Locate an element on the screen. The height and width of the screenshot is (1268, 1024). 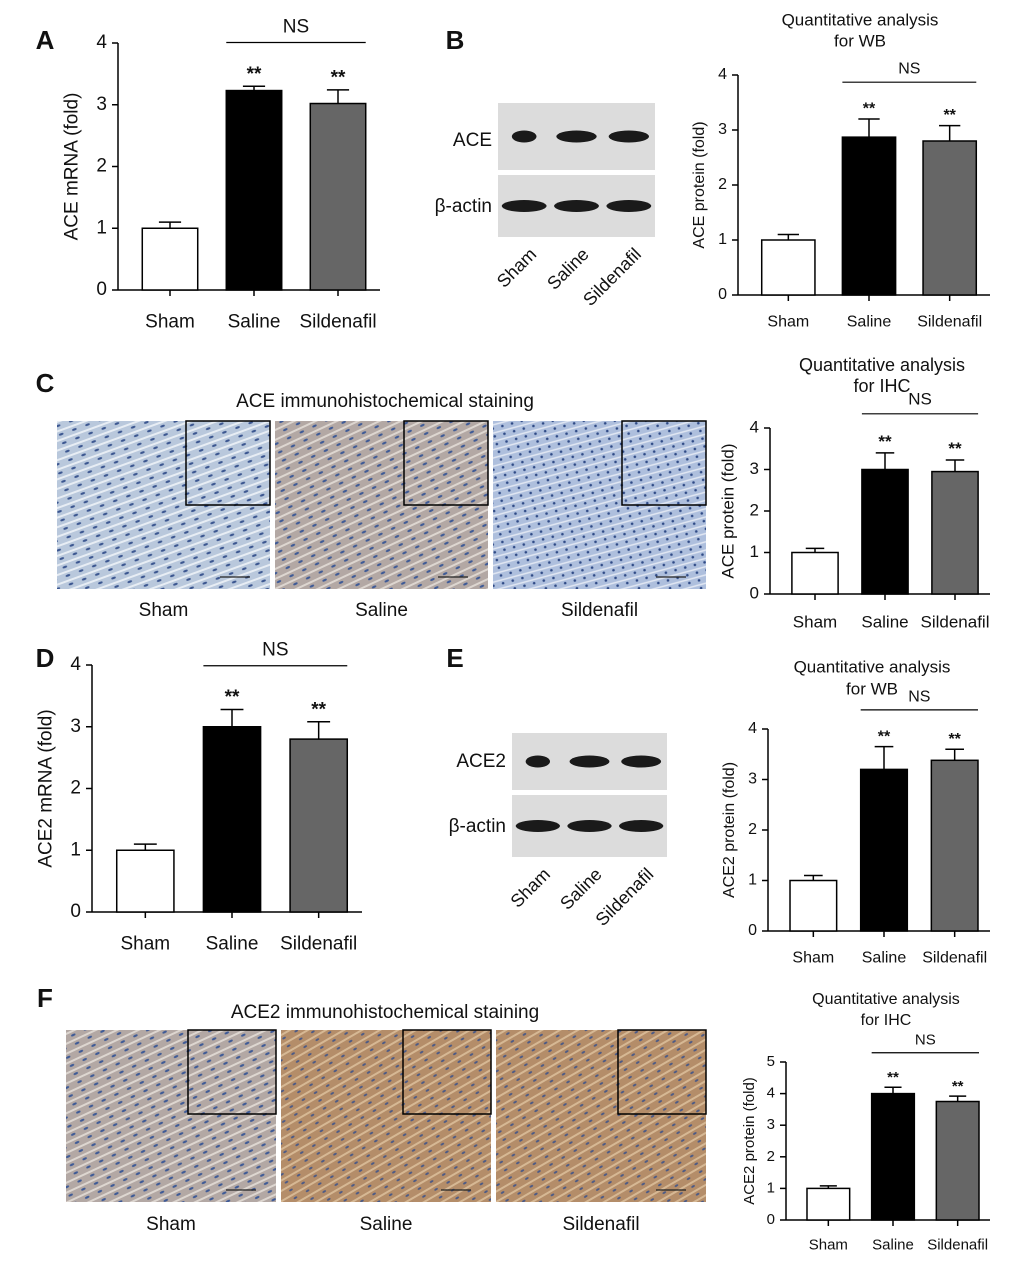
staining-title: ACE2 immunohistochemical staining is located at coordinates (385, 1012).